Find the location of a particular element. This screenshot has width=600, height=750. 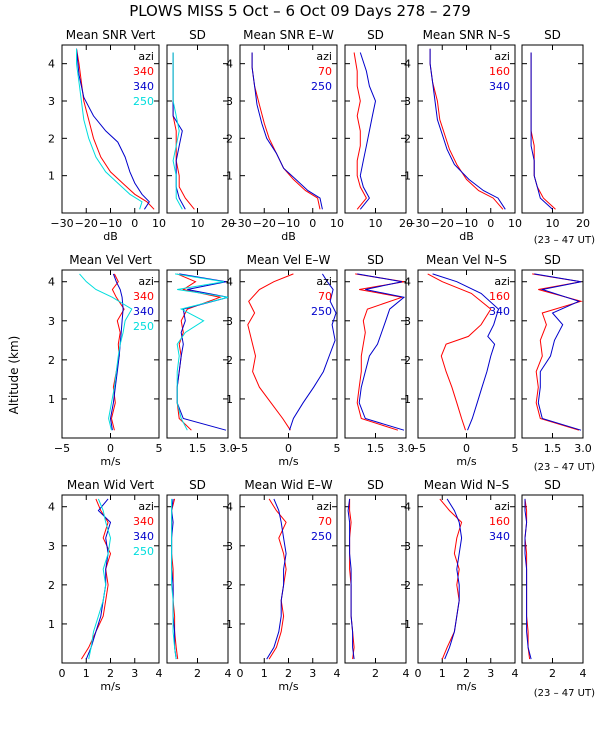

panel-title: Mean Wid N–S is located at coordinates (466, 485).